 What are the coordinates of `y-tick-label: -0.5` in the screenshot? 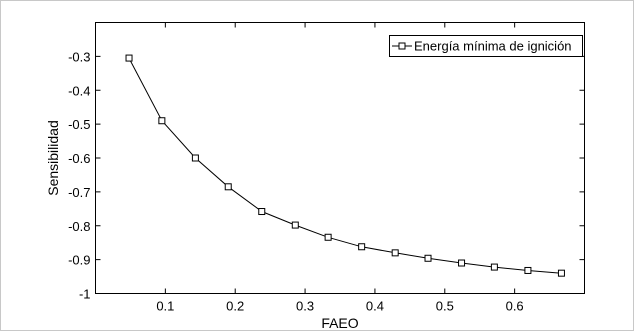 It's located at (79, 124).